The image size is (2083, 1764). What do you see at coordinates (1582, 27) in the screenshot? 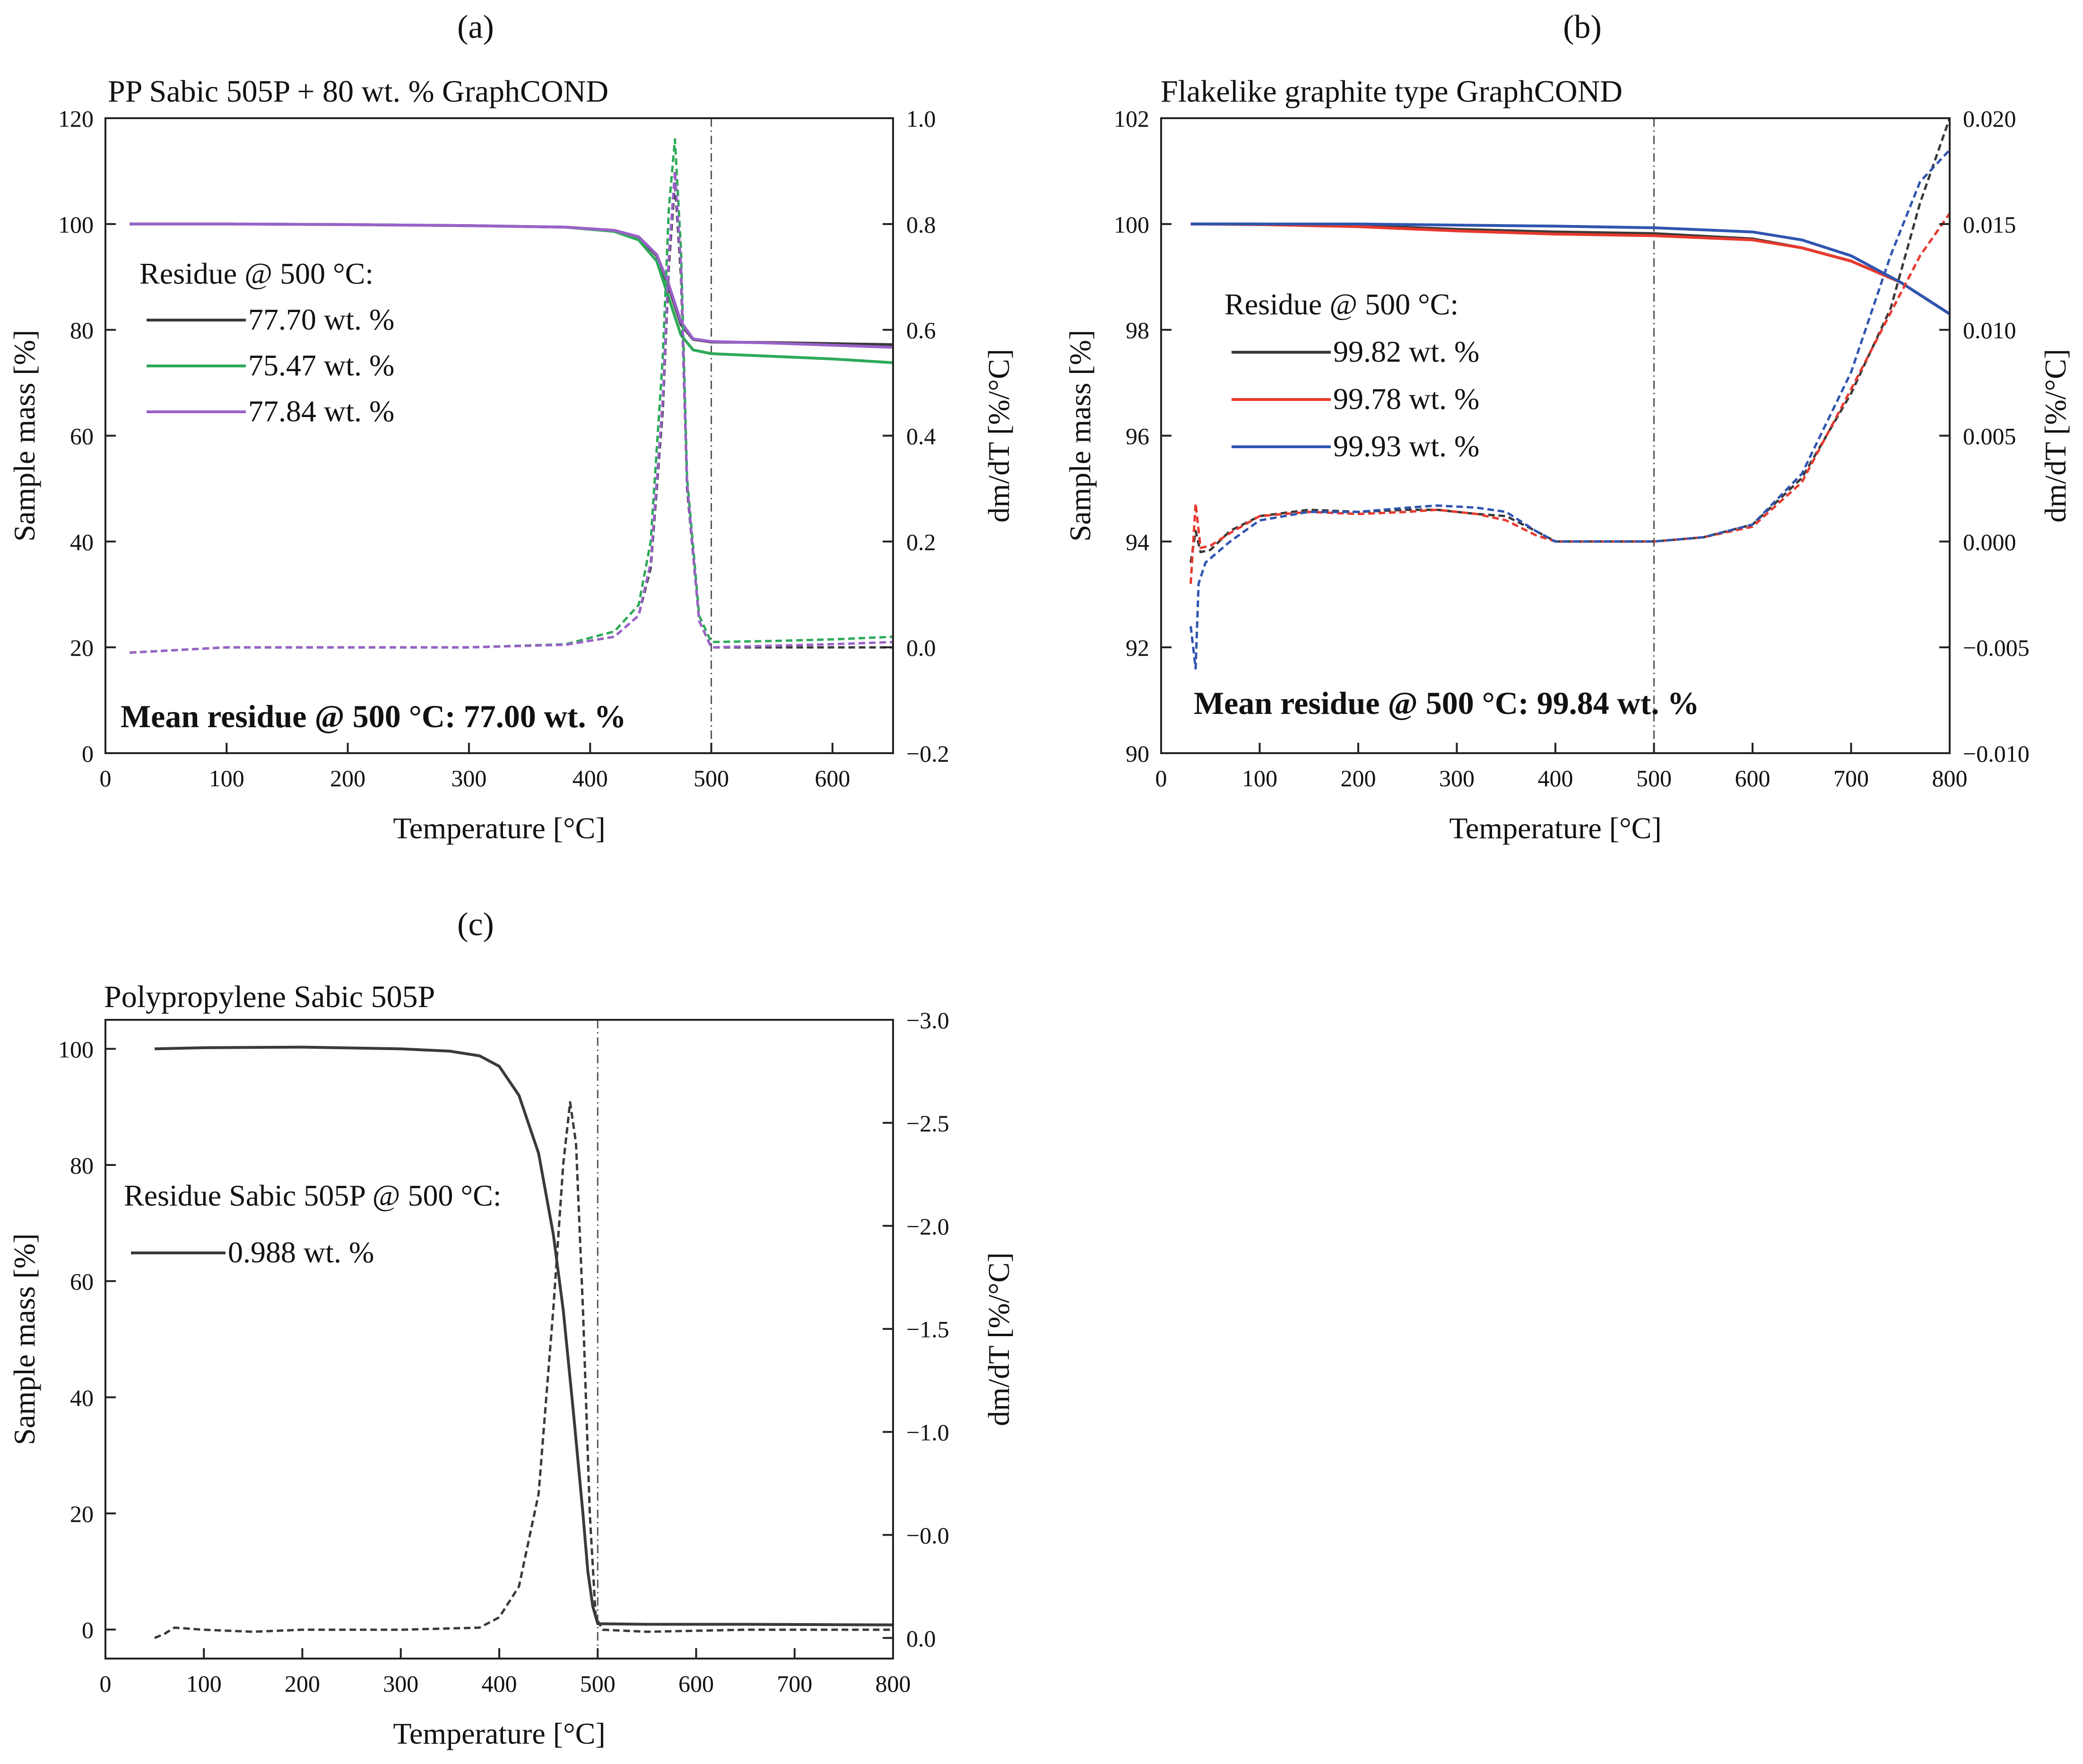
I see `panel-label: (b)` at bounding box center [1582, 27].